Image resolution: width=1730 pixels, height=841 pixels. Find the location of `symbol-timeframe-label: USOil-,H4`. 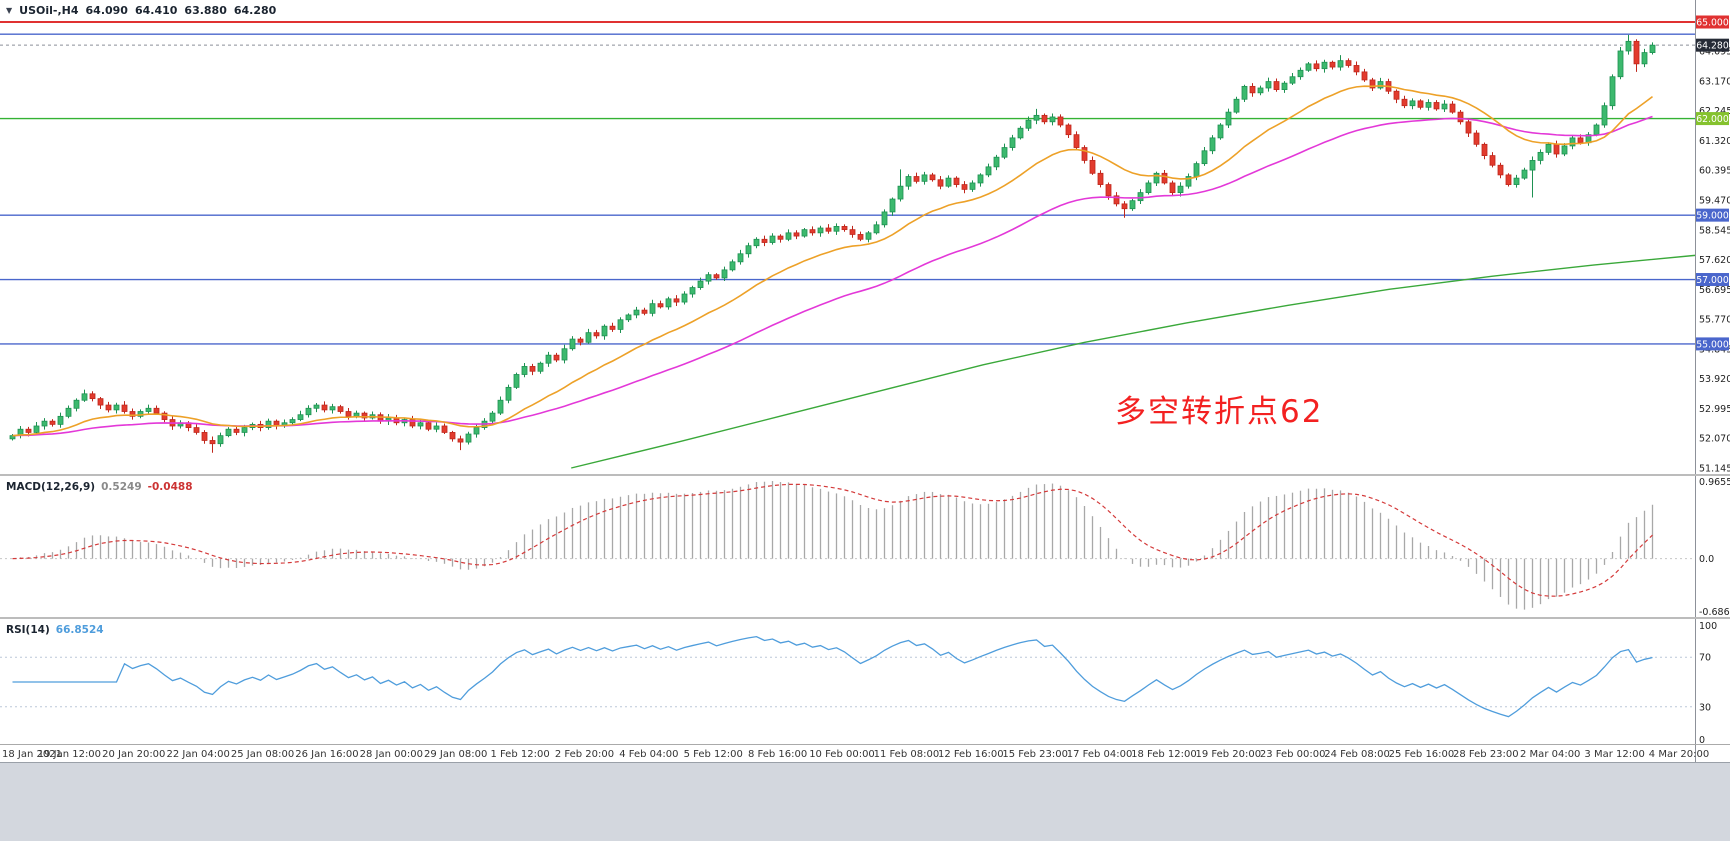

symbol-timeframe-label: USOil-,H4 is located at coordinates (49, 10).